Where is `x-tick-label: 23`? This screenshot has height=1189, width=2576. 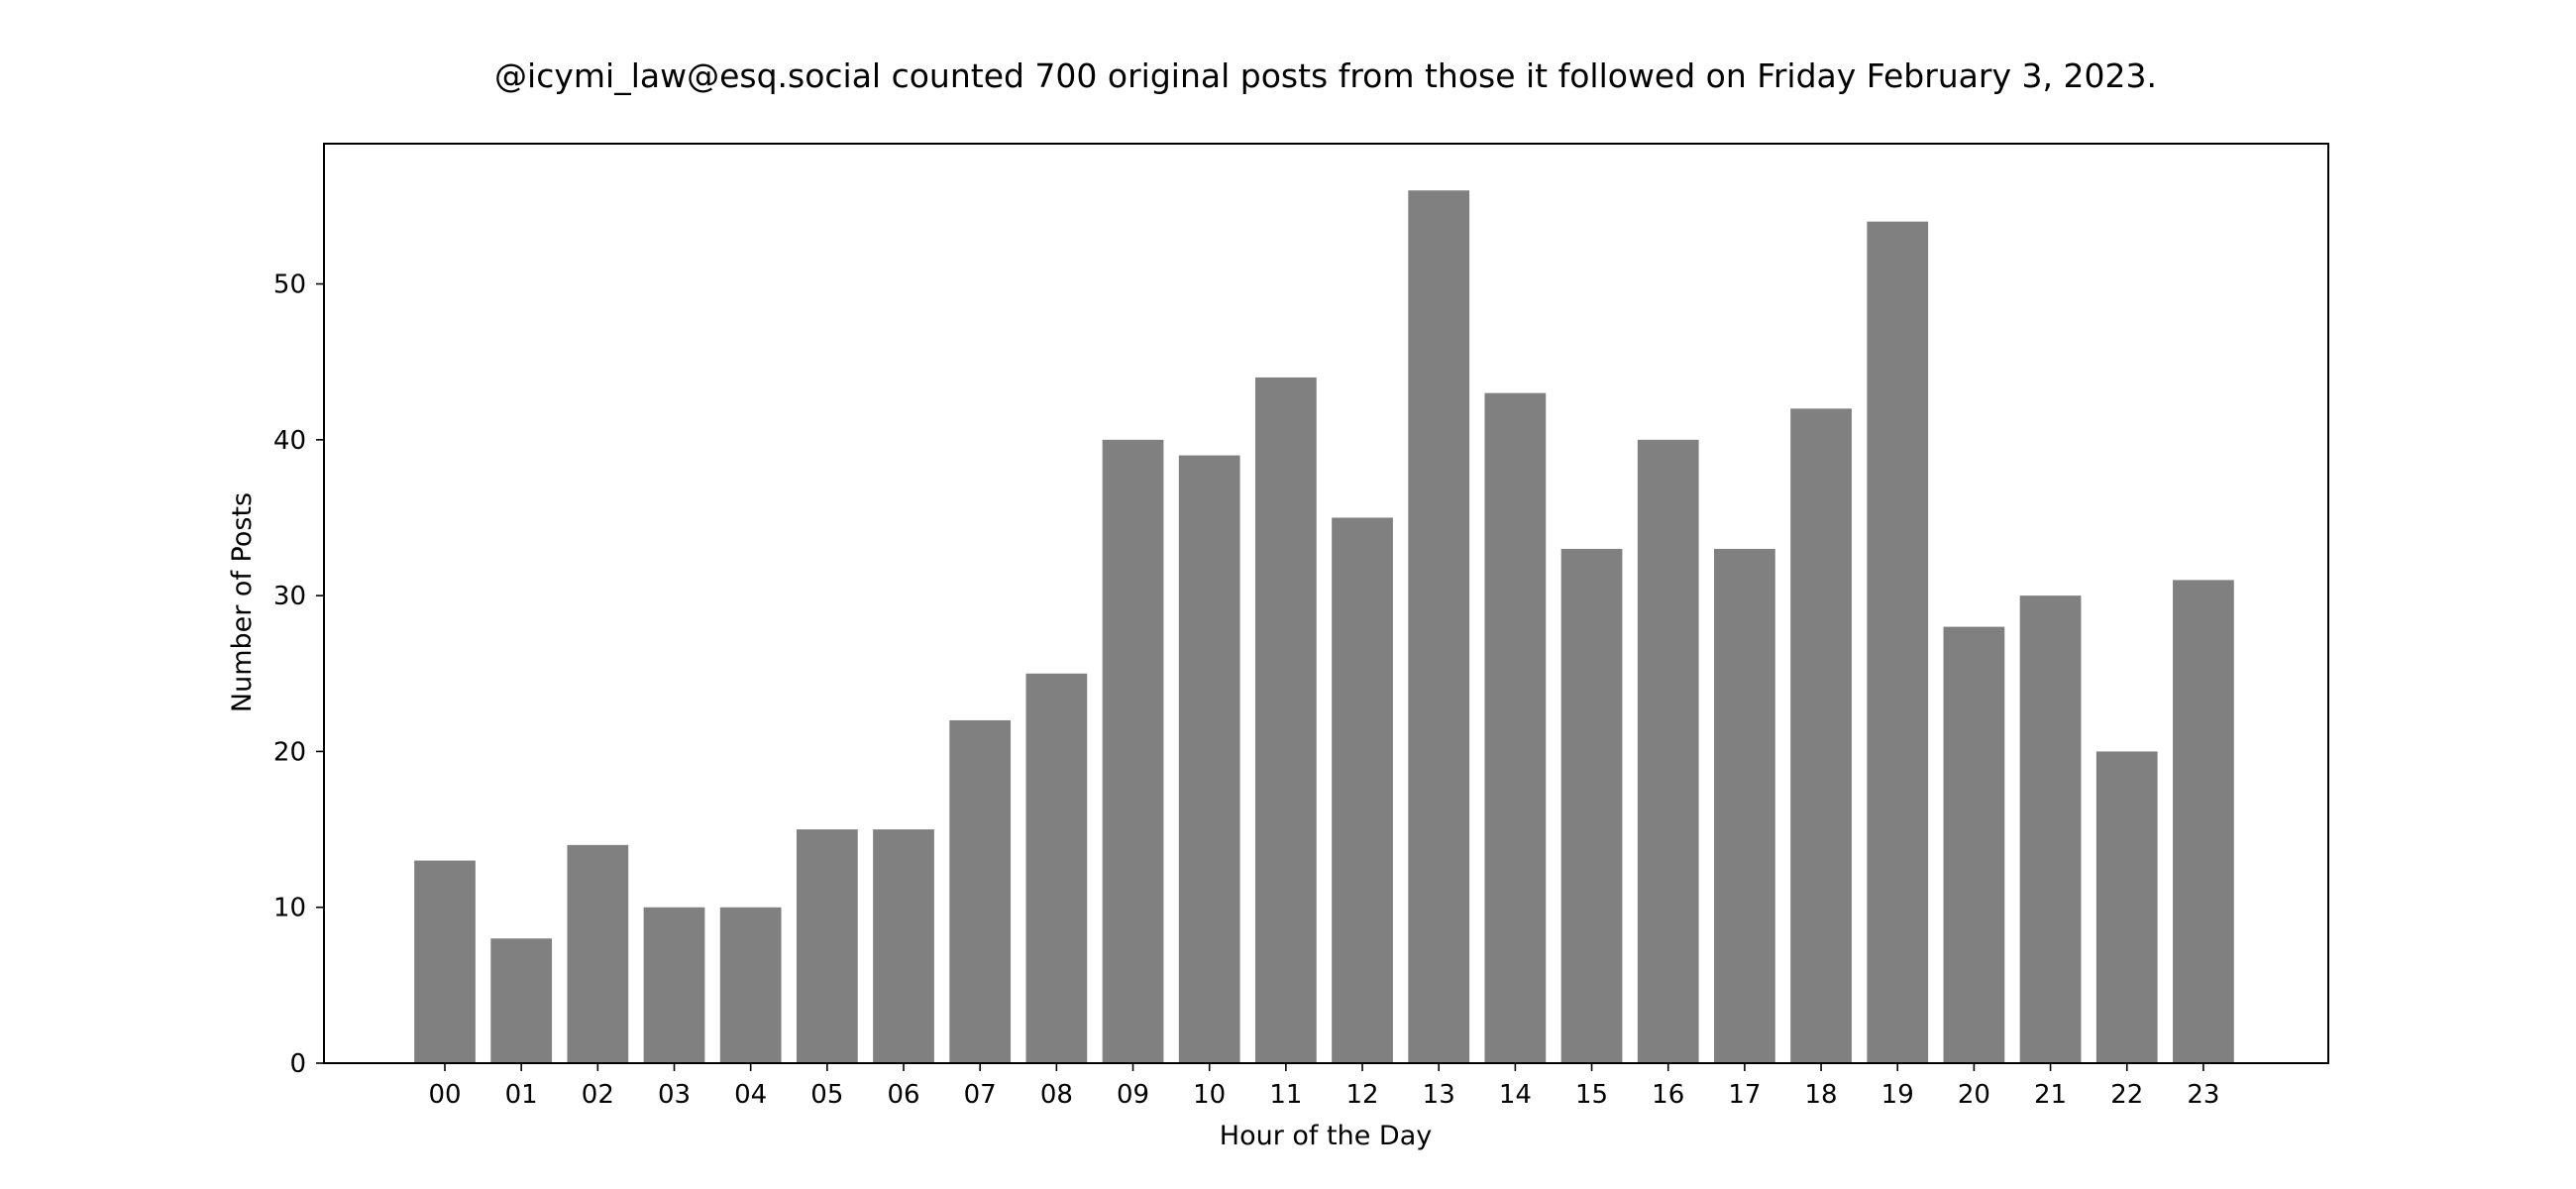
x-tick-label: 23 is located at coordinates (2203, 1095).